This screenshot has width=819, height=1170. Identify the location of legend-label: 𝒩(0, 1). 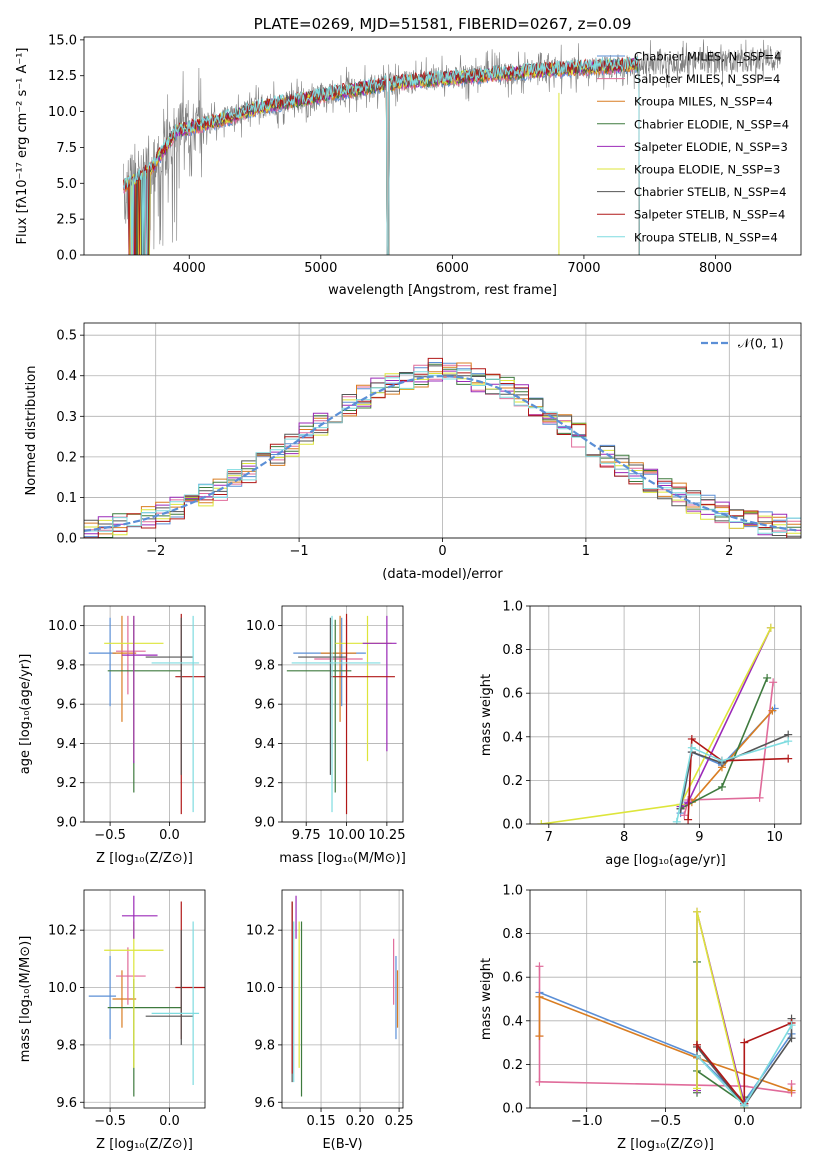
(761, 343).